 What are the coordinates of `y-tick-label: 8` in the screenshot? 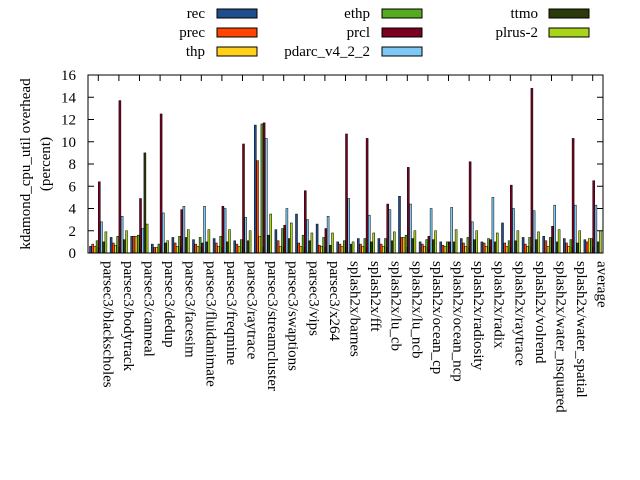 It's located at (73, 165).